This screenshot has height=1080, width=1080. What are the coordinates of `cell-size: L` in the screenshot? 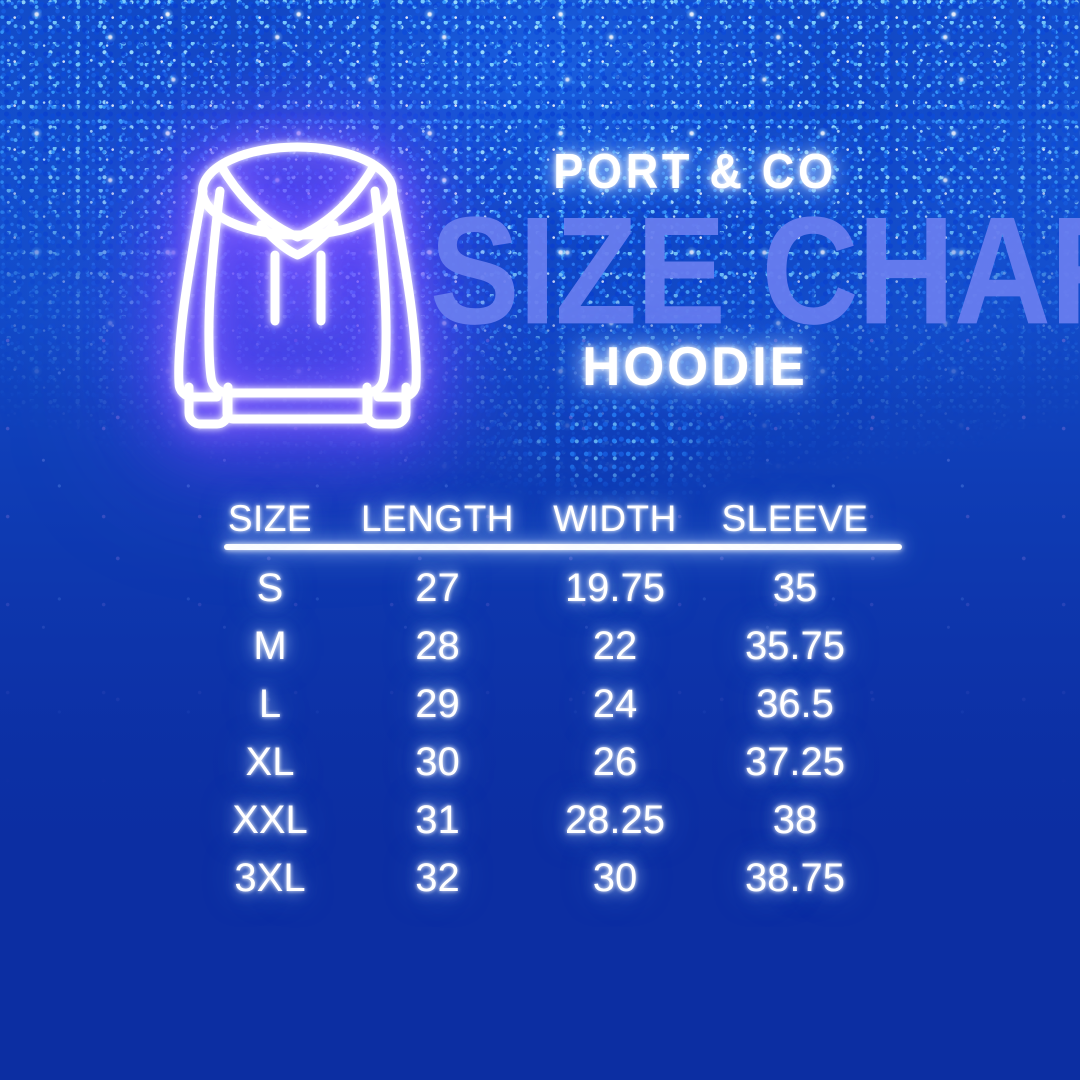 It's located at (270, 704).